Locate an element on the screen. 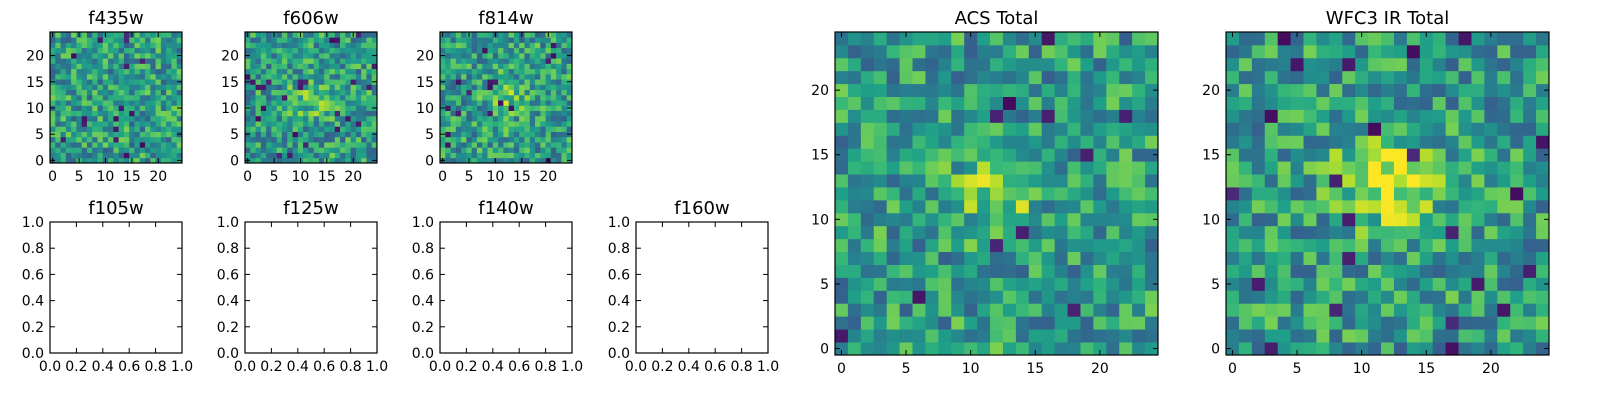 The width and height of the screenshot is (1600, 400). x-tick-label: 5 is located at coordinates (79, 177).